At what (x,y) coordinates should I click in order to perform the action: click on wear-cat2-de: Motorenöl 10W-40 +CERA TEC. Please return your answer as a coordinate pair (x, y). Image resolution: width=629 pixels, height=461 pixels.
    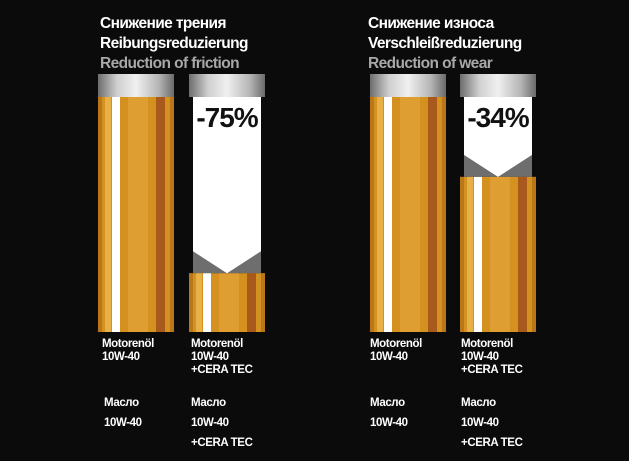
    Looking at the image, I should click on (492, 357).